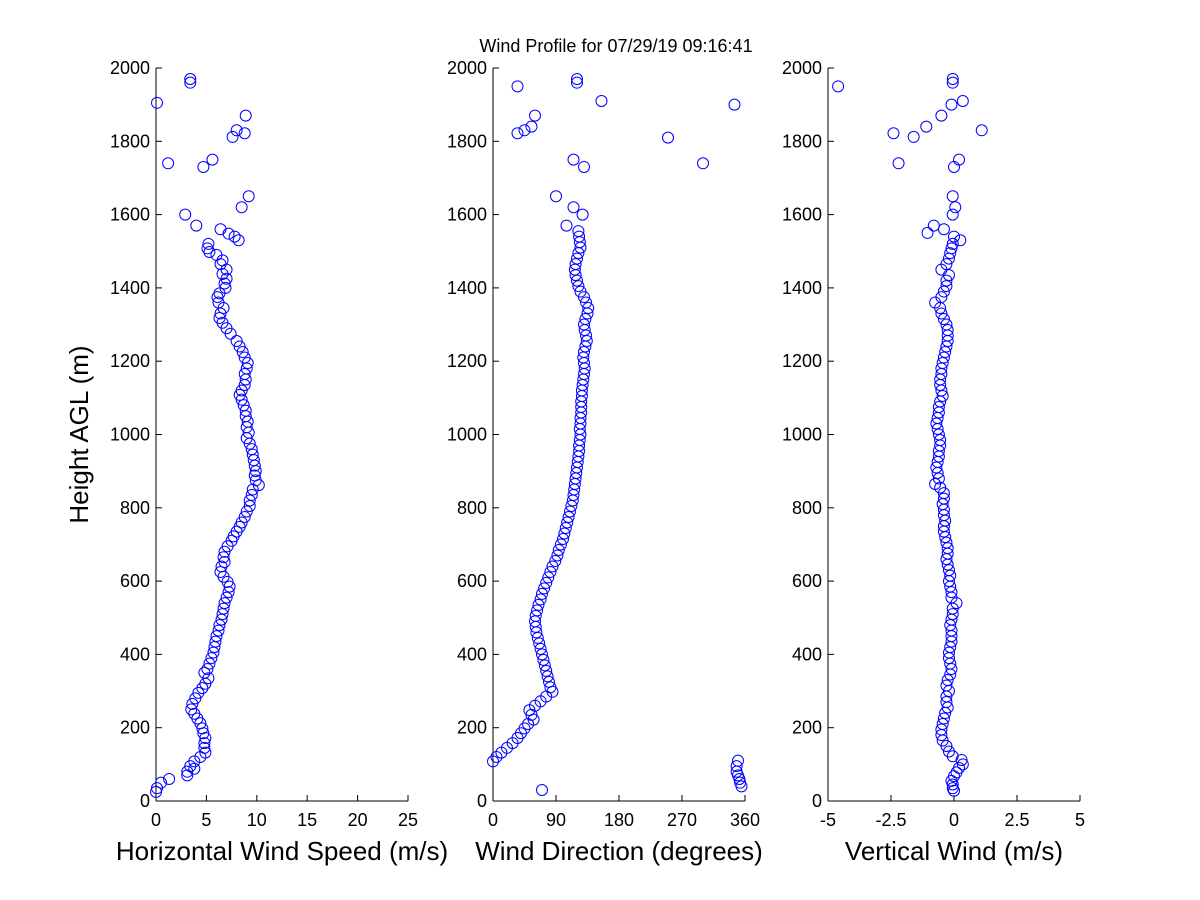 Image resolution: width=1200 pixels, height=900 pixels. What do you see at coordinates (828, 820) in the screenshot?
I see `x-tick-label: -5` at bounding box center [828, 820].